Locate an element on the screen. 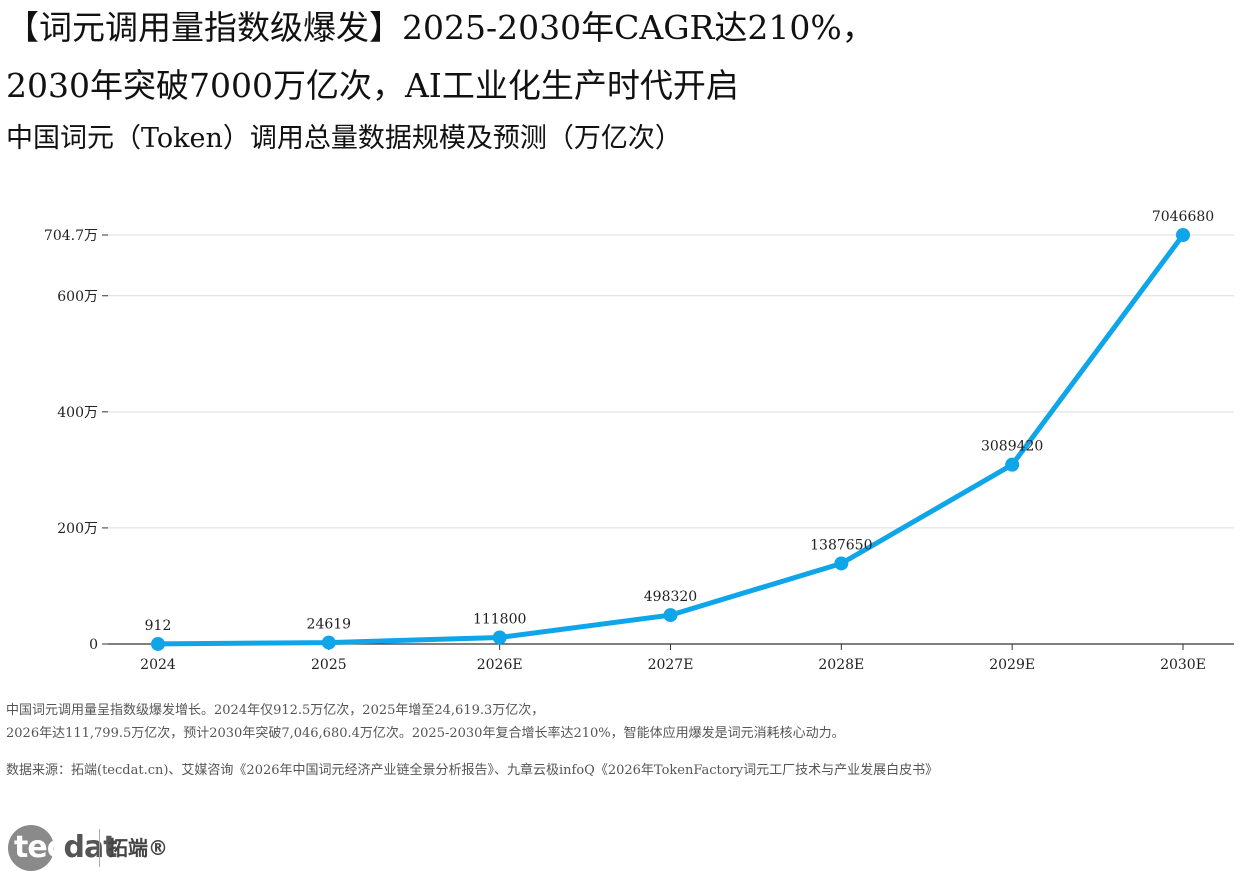 This screenshot has height=882, width=1260. chart-title-line2: 2030年突破7000万亿次，AI工业化生产时代开启 is located at coordinates (372, 85).